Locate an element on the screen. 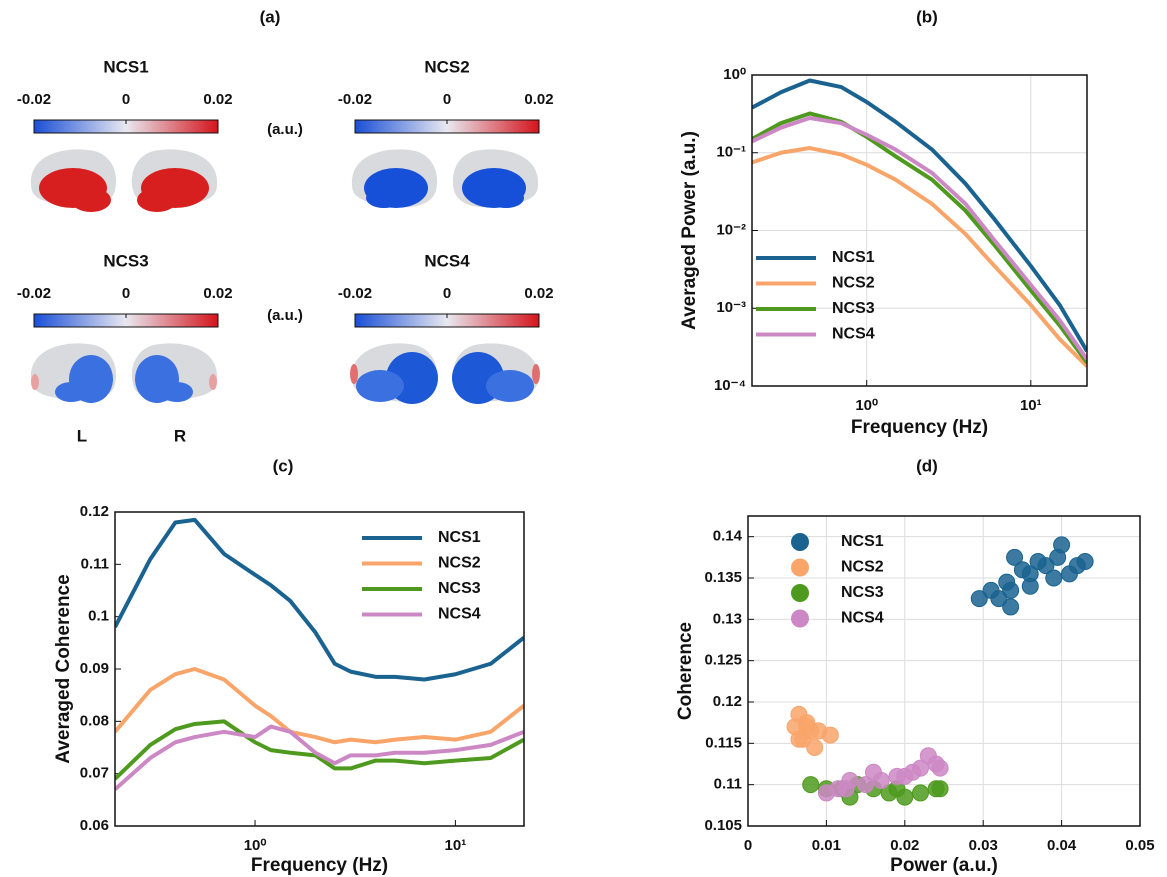 The height and width of the screenshot is (877, 1167). y-tick-label: 0.115 is located at coordinates (723, 742).